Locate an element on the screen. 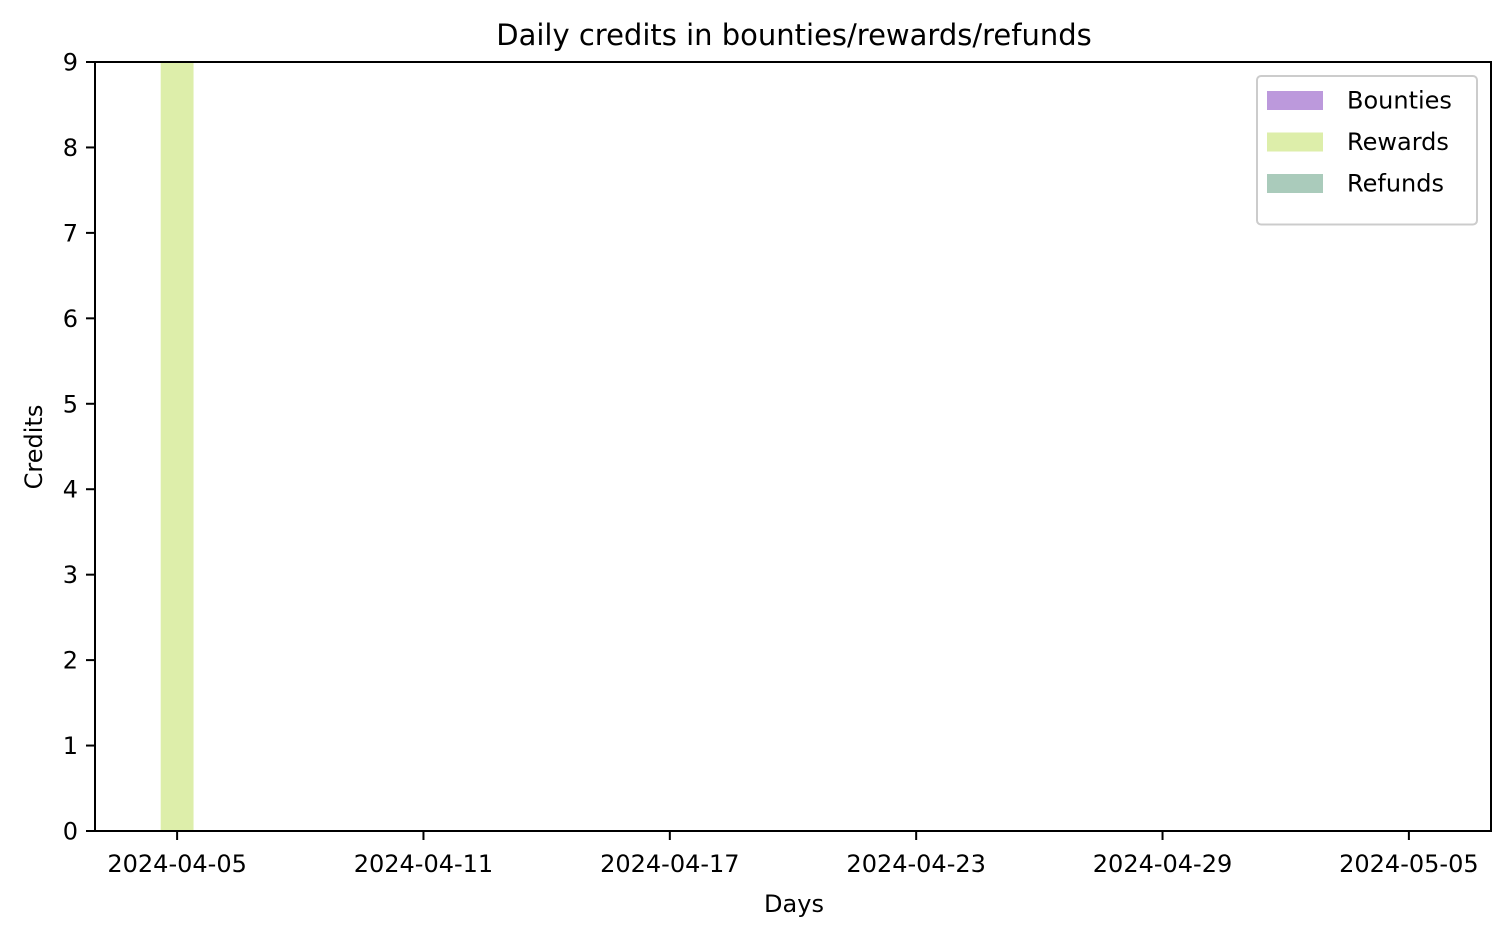 Image resolution: width=1512 pixels, height=939 pixels. legend: Bounties Rewards Refunds is located at coordinates (1367, 150).